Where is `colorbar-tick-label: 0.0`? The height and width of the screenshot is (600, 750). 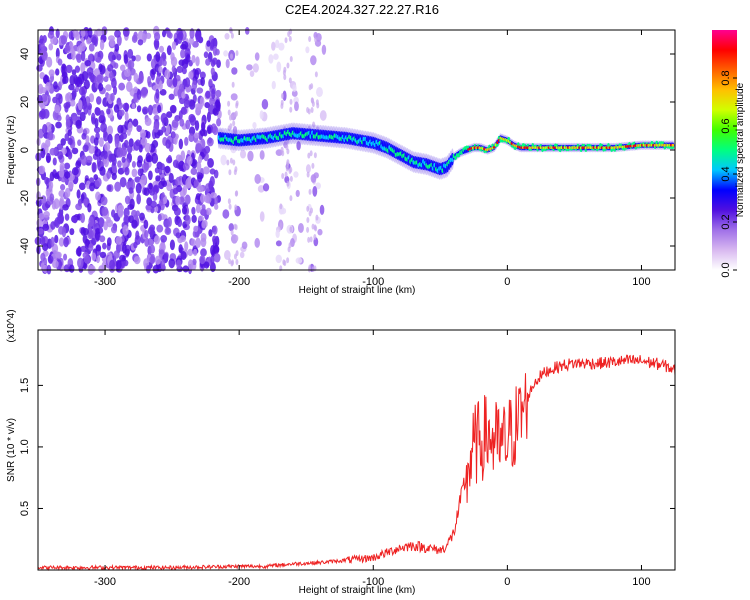
colorbar-tick-label: 0.0 is located at coordinates (726, 269).